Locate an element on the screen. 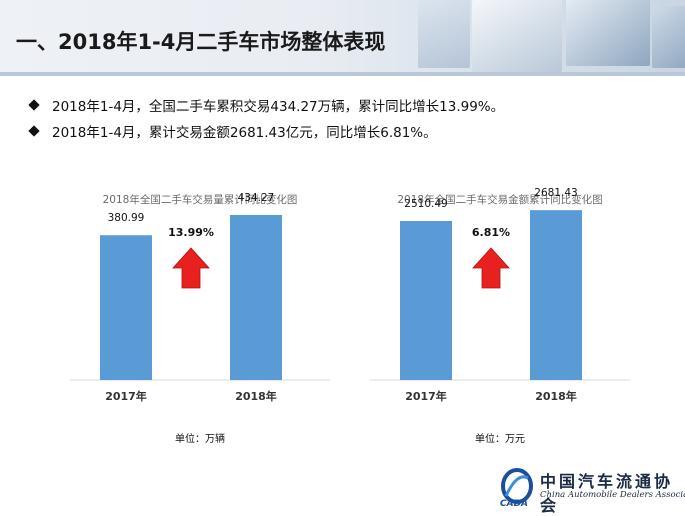  bullet-item: 2018年1-4月，累计交易金额2681.43亿元，同比增长6.81%。 is located at coordinates (266, 131).